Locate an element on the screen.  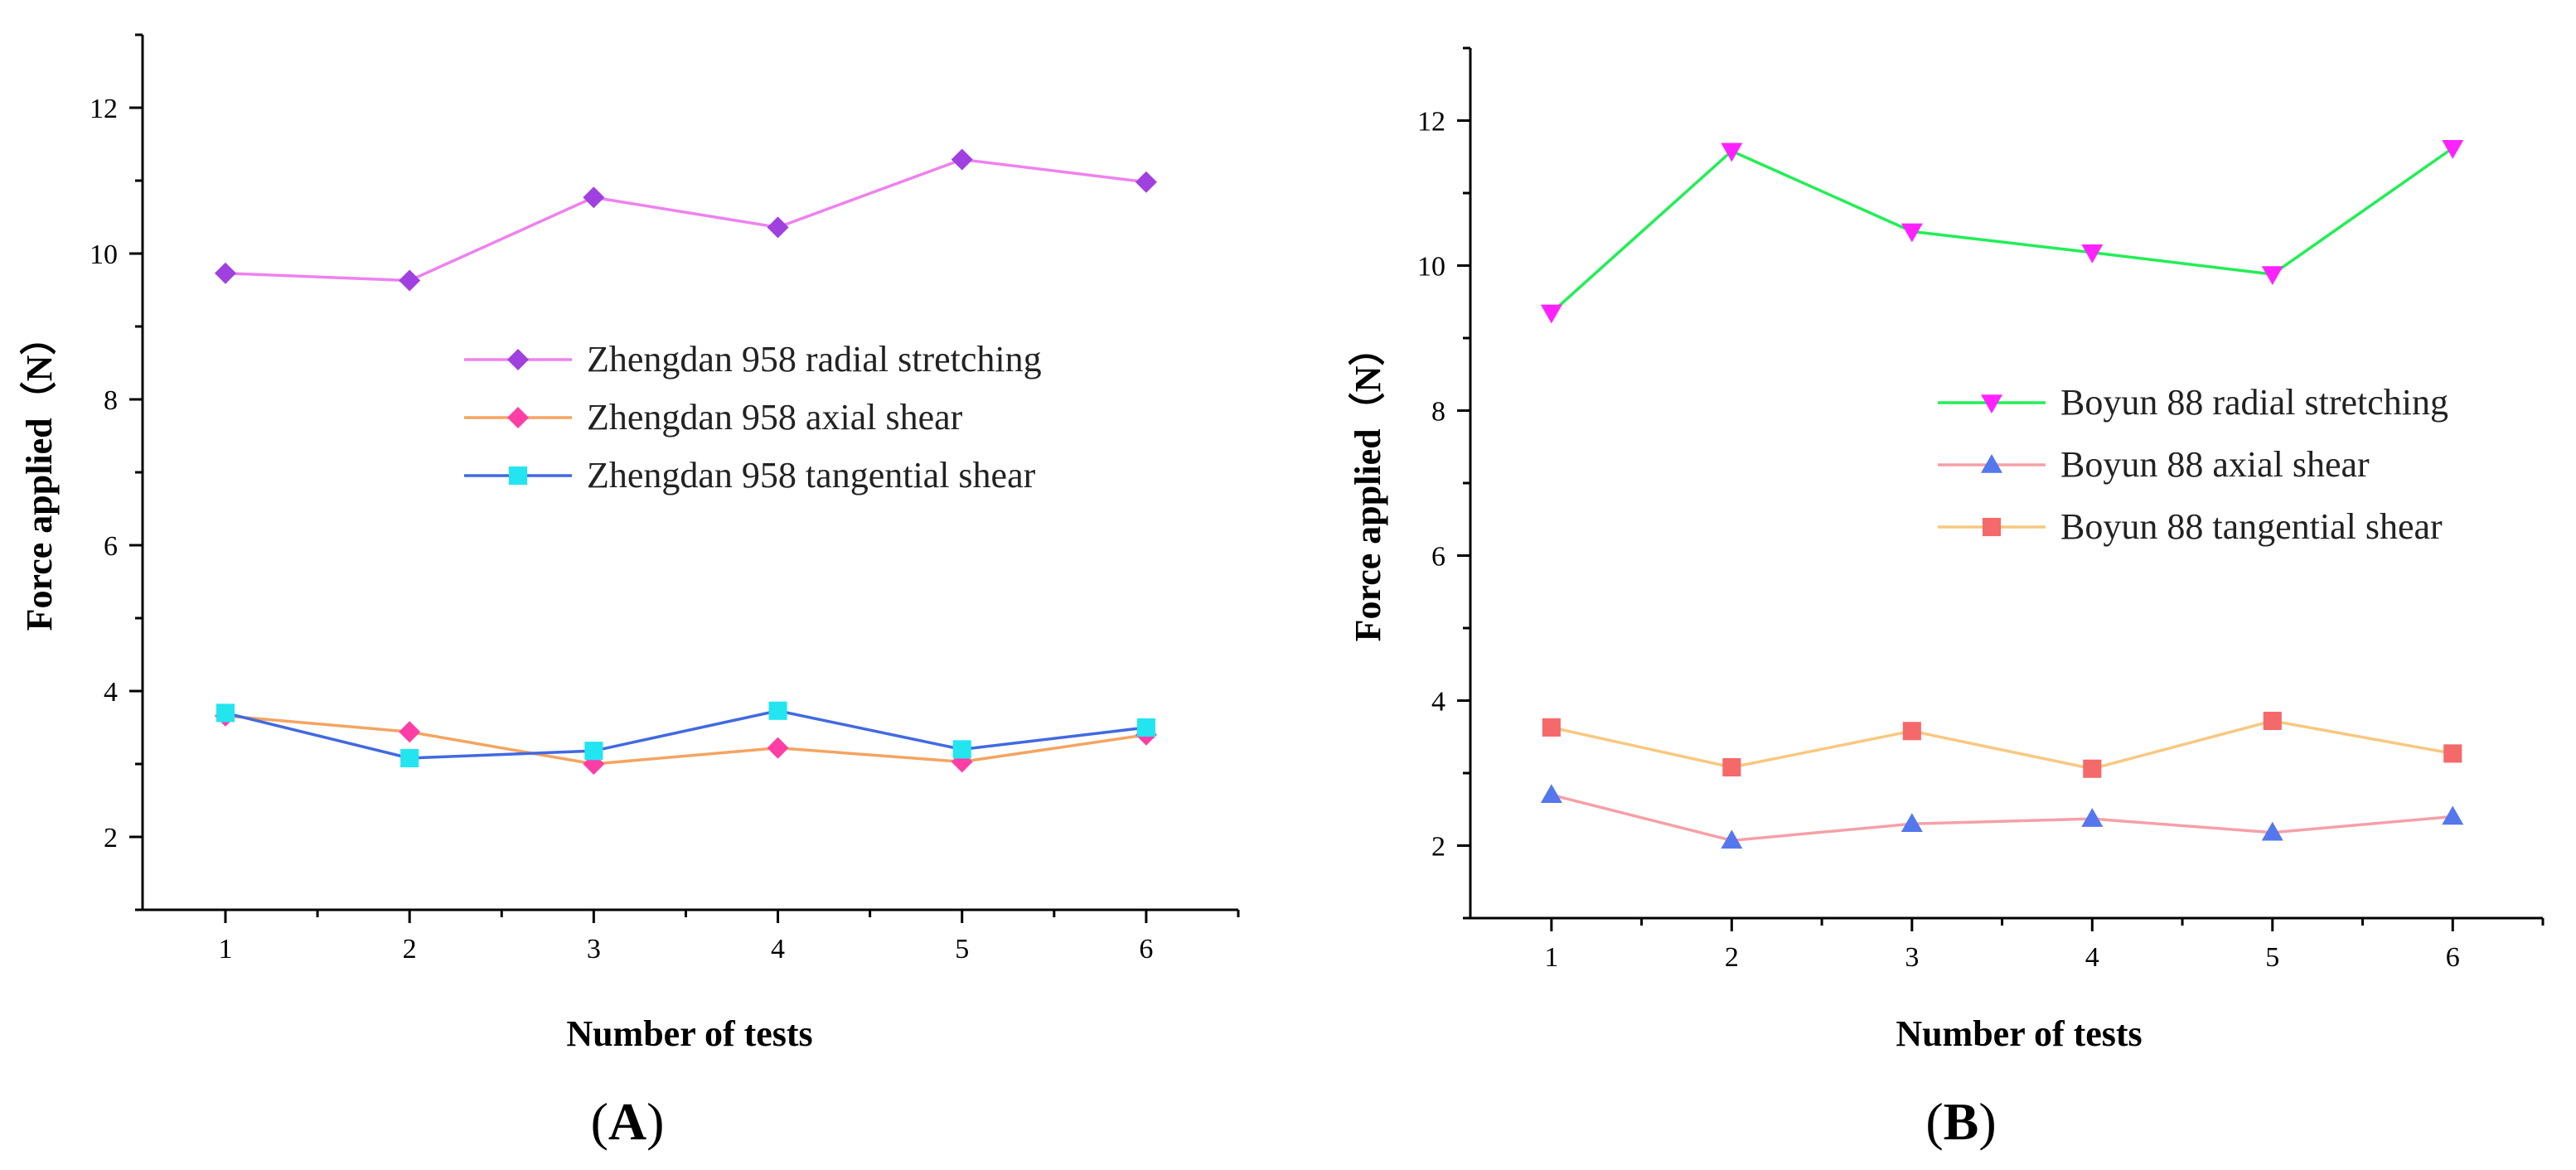
panel-label-b: (B) is located at coordinates (1960, 1121).